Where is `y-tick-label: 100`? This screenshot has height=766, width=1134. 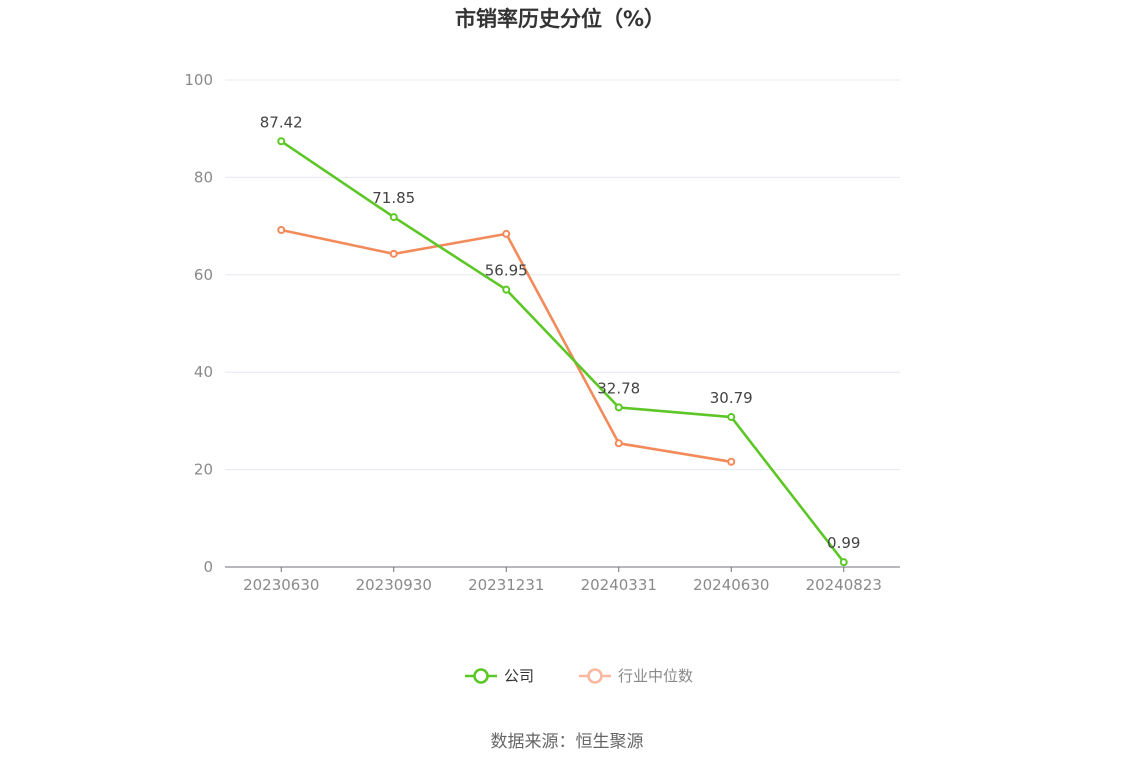 y-tick-label: 100 is located at coordinates (198, 80).